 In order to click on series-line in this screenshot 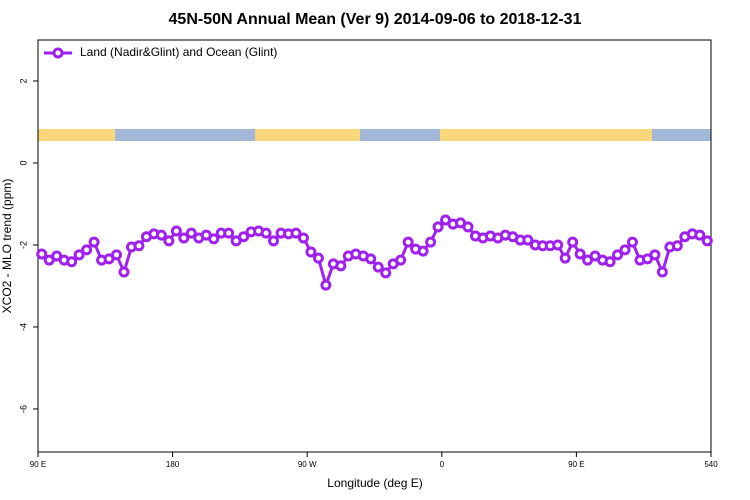, I will do `click(374, 254)`.